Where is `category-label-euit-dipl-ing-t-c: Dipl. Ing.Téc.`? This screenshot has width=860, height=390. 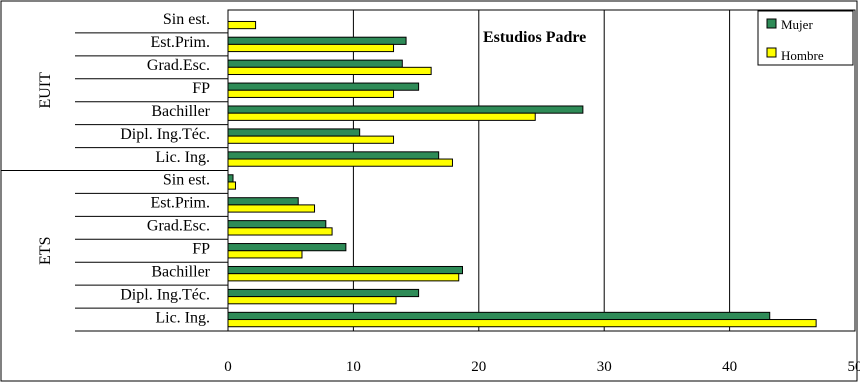 category-label-euit-dipl-ing-t-c: Dipl. Ing.Téc. is located at coordinates (165, 134).